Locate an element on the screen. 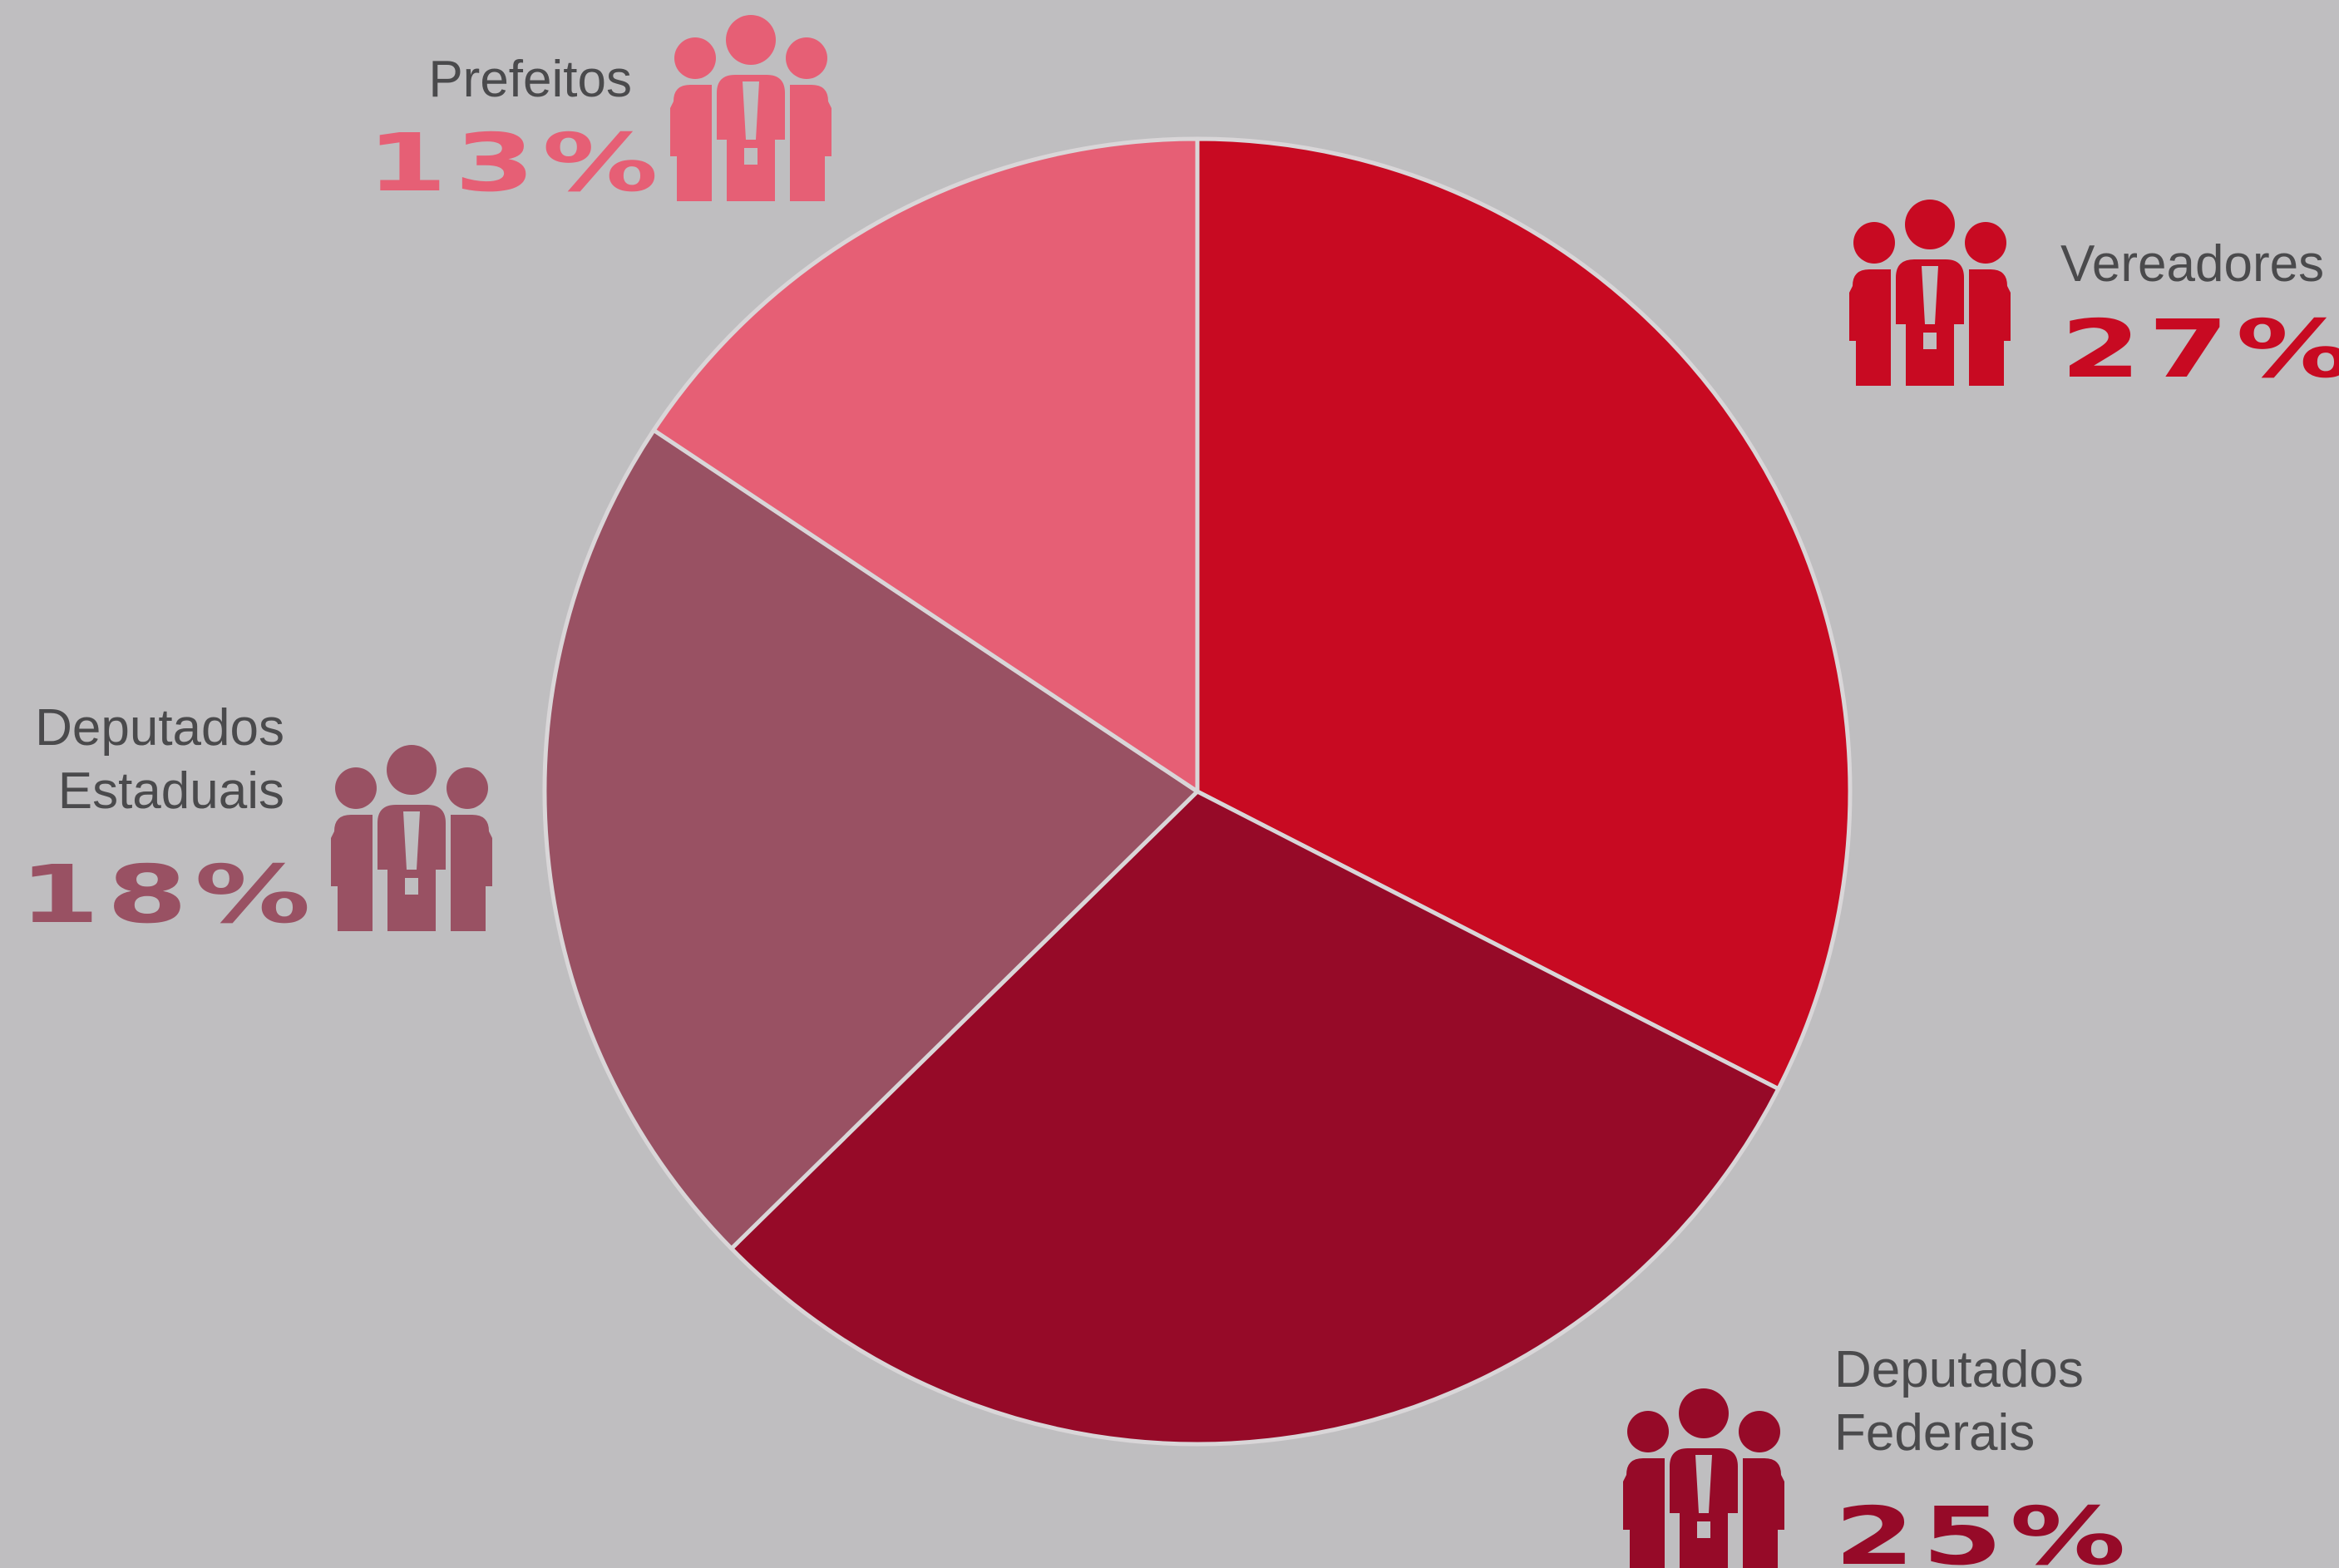  label-federais-line1: Deputados is located at coordinates (1959, 1369).